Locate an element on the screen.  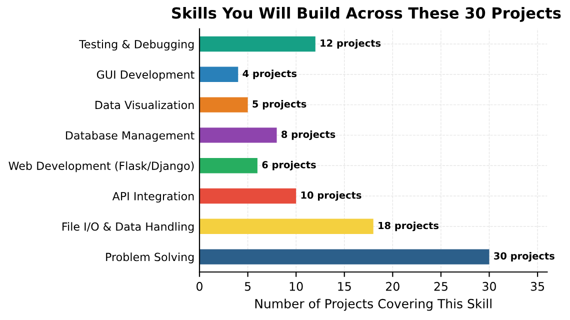
data-label: 5 projects is located at coordinates (279, 105).